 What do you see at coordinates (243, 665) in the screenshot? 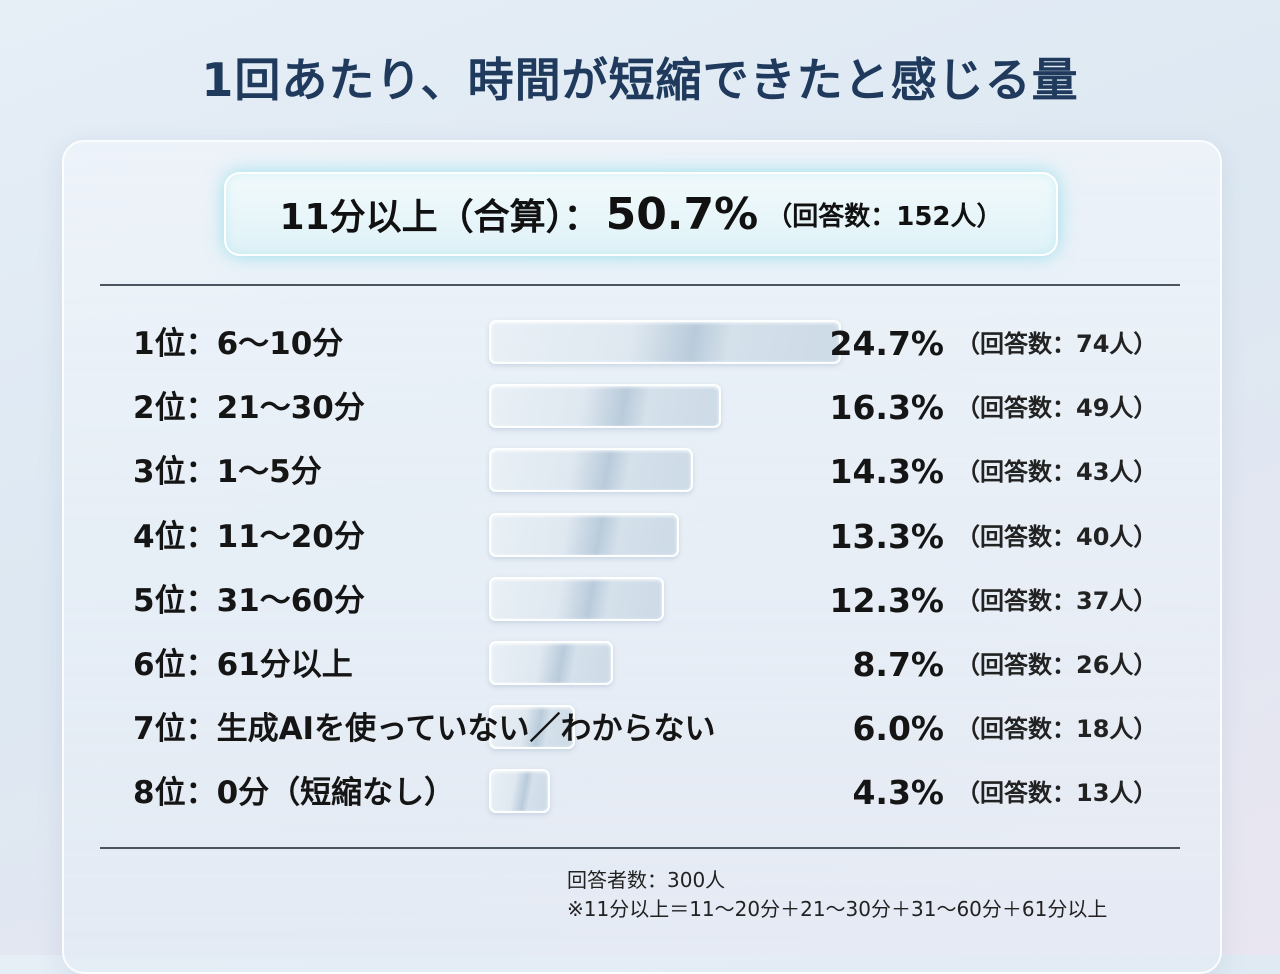
I see `category-label: 6位：61分以上` at bounding box center [243, 665].